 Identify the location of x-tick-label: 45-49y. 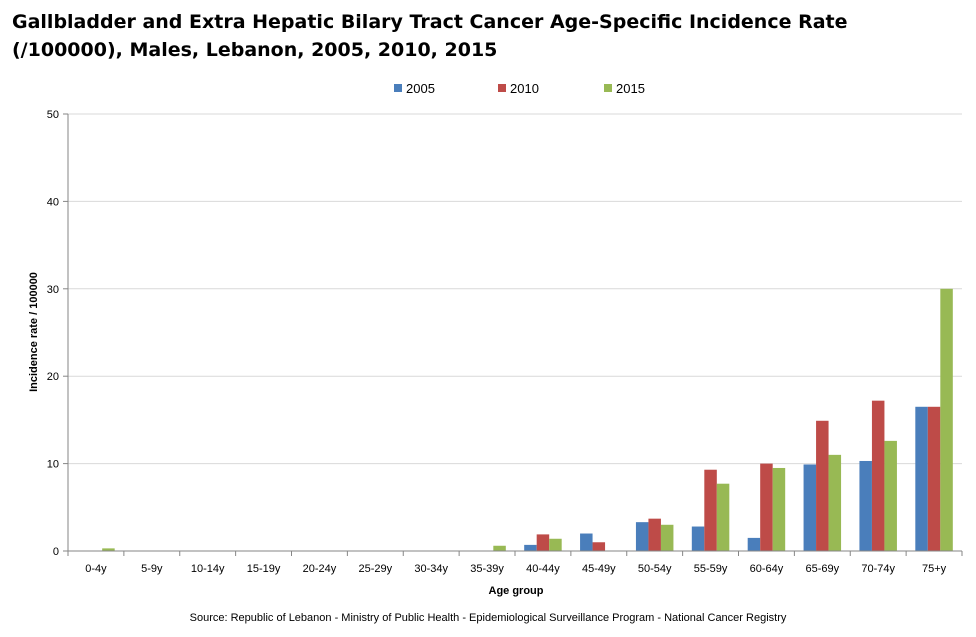
(599, 569).